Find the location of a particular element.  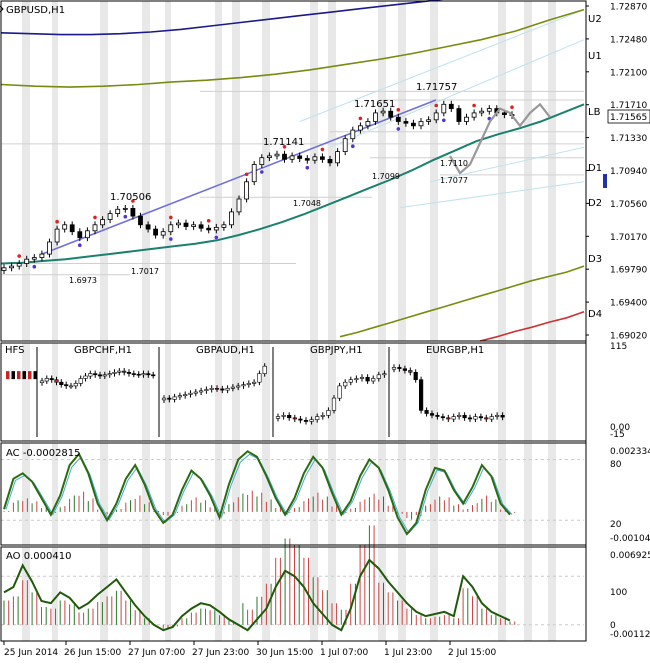

projection-line is located at coordinates (500, 138).